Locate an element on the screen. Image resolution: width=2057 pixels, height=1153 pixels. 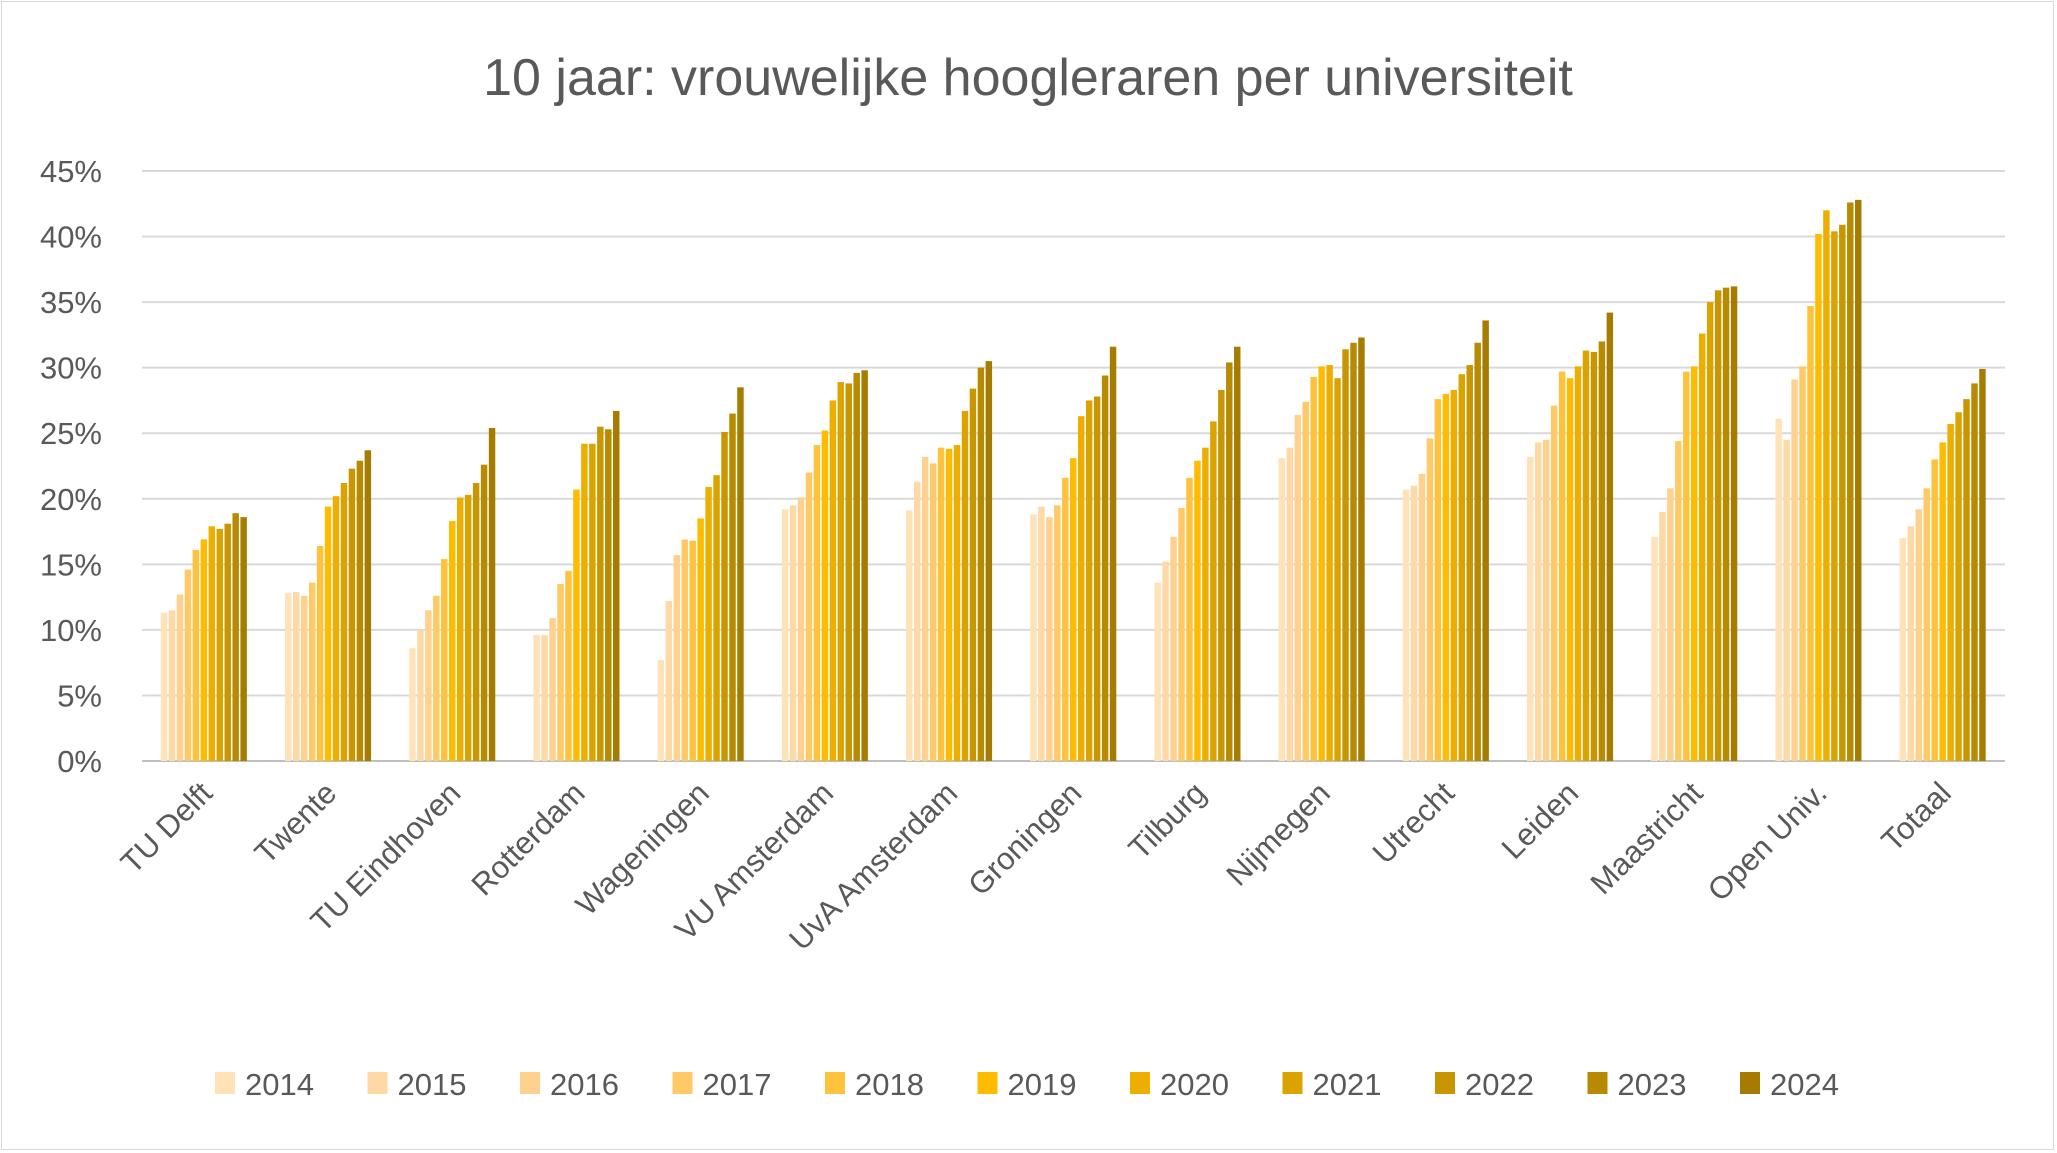
x-tick-label: Maastricht is located at coordinates (1647, 838).